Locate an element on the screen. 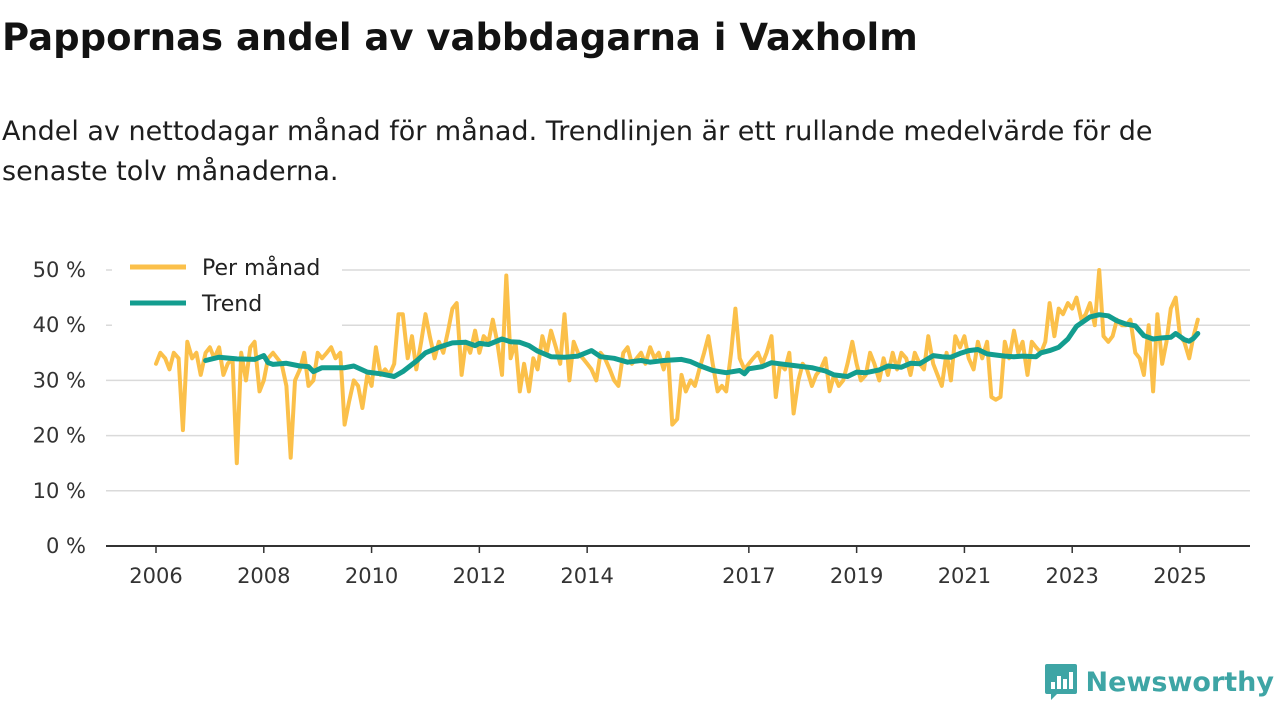 Image resolution: width=1280 pixels, height=720 pixels. x-tick-label: 2012 is located at coordinates (479, 576).